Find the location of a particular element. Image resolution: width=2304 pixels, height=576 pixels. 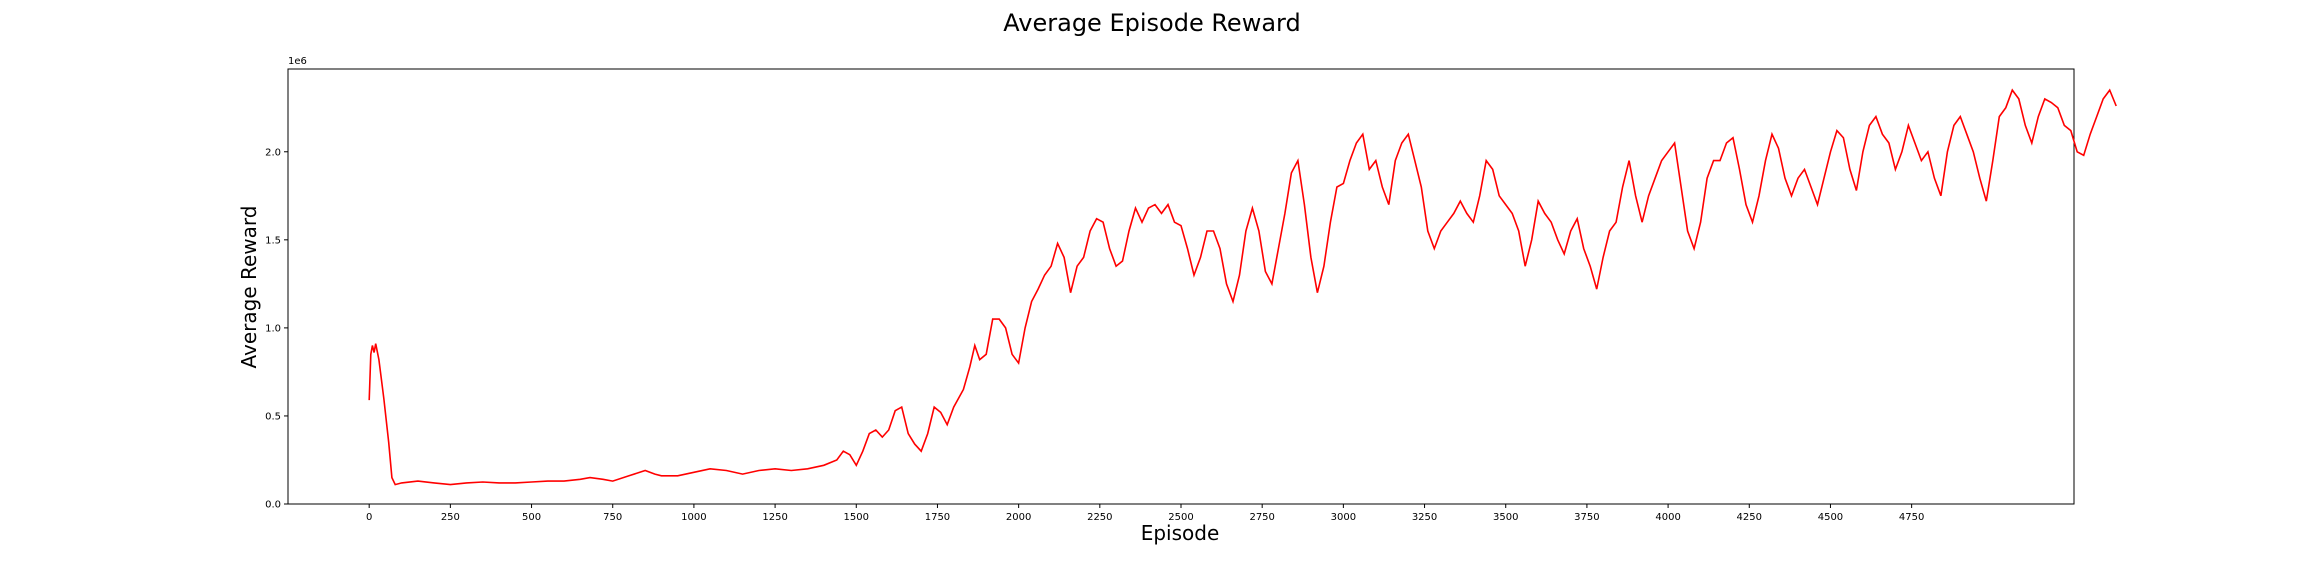

x-tick-label: 2250 is located at coordinates (1099, 517).